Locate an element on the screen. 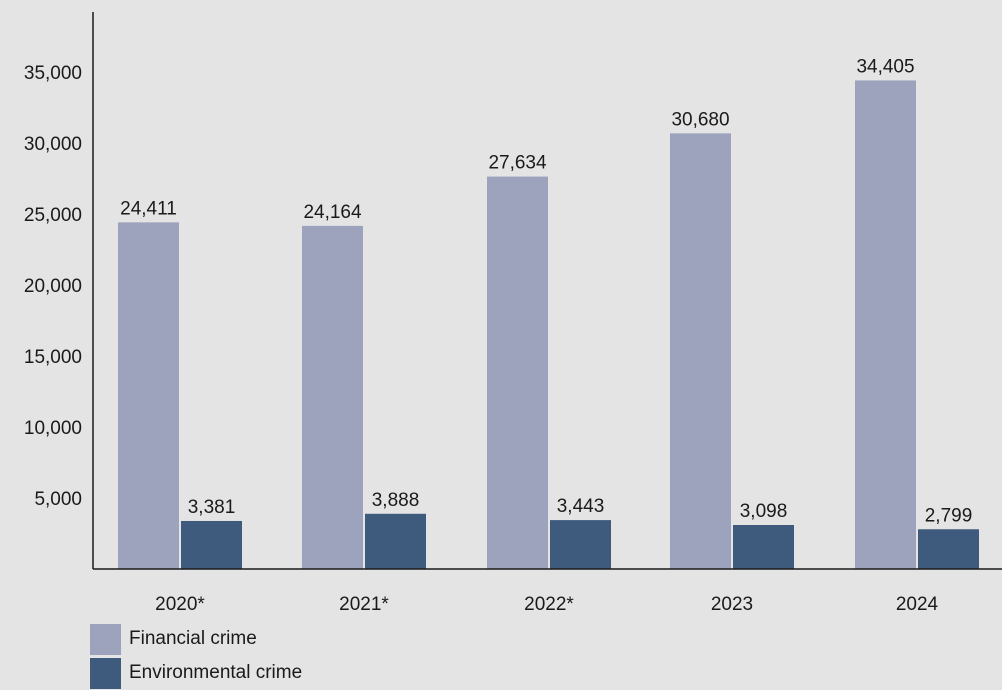 The height and width of the screenshot is (690, 1002). legend-label-environmental-crime: Environmental crime is located at coordinates (216, 672).